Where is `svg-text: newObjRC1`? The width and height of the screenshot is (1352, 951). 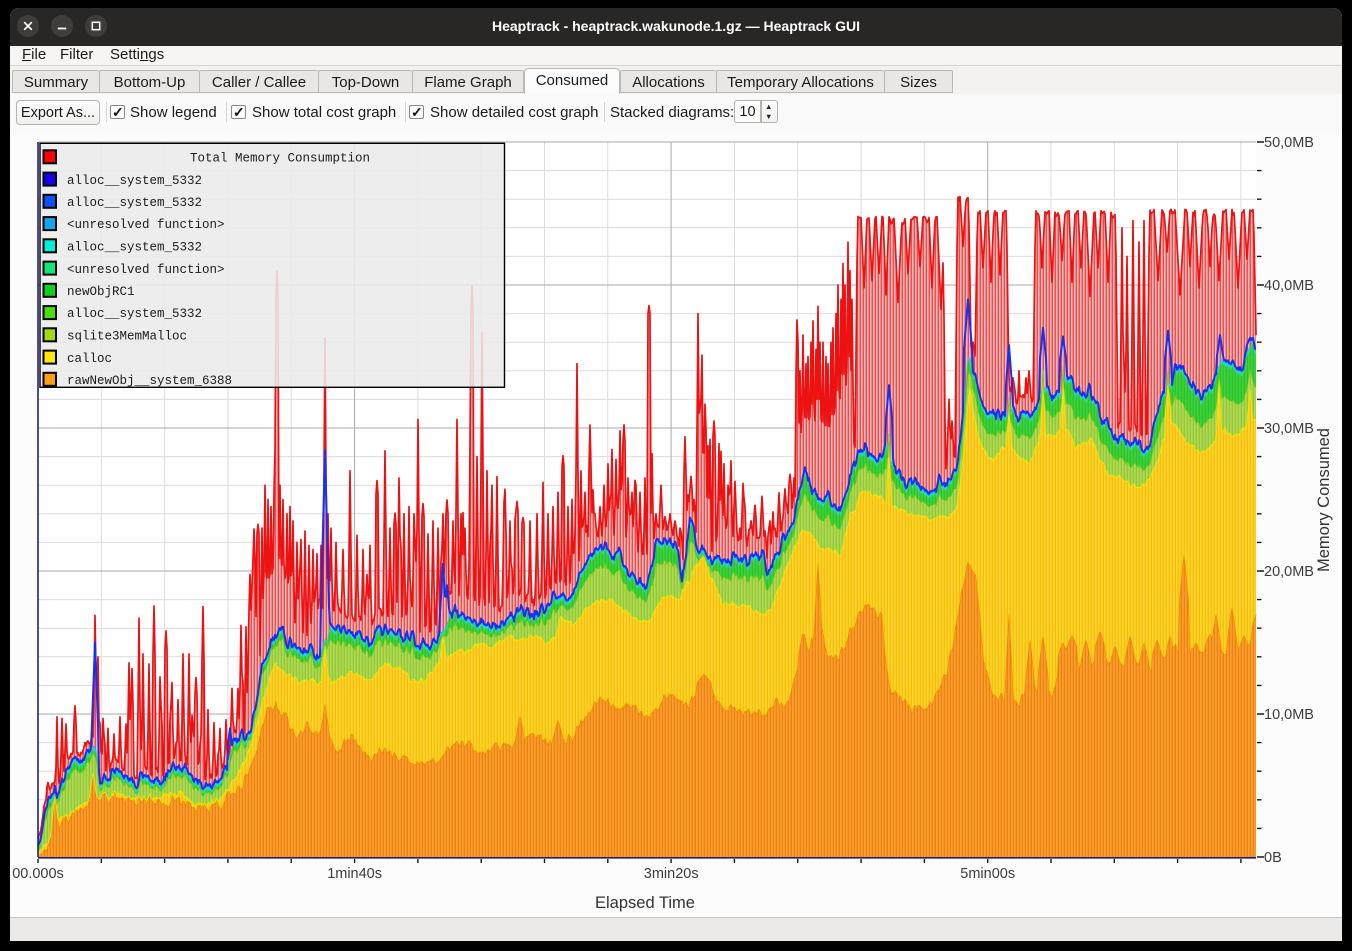
svg-text: newObjRC1 is located at coordinates (101, 292).